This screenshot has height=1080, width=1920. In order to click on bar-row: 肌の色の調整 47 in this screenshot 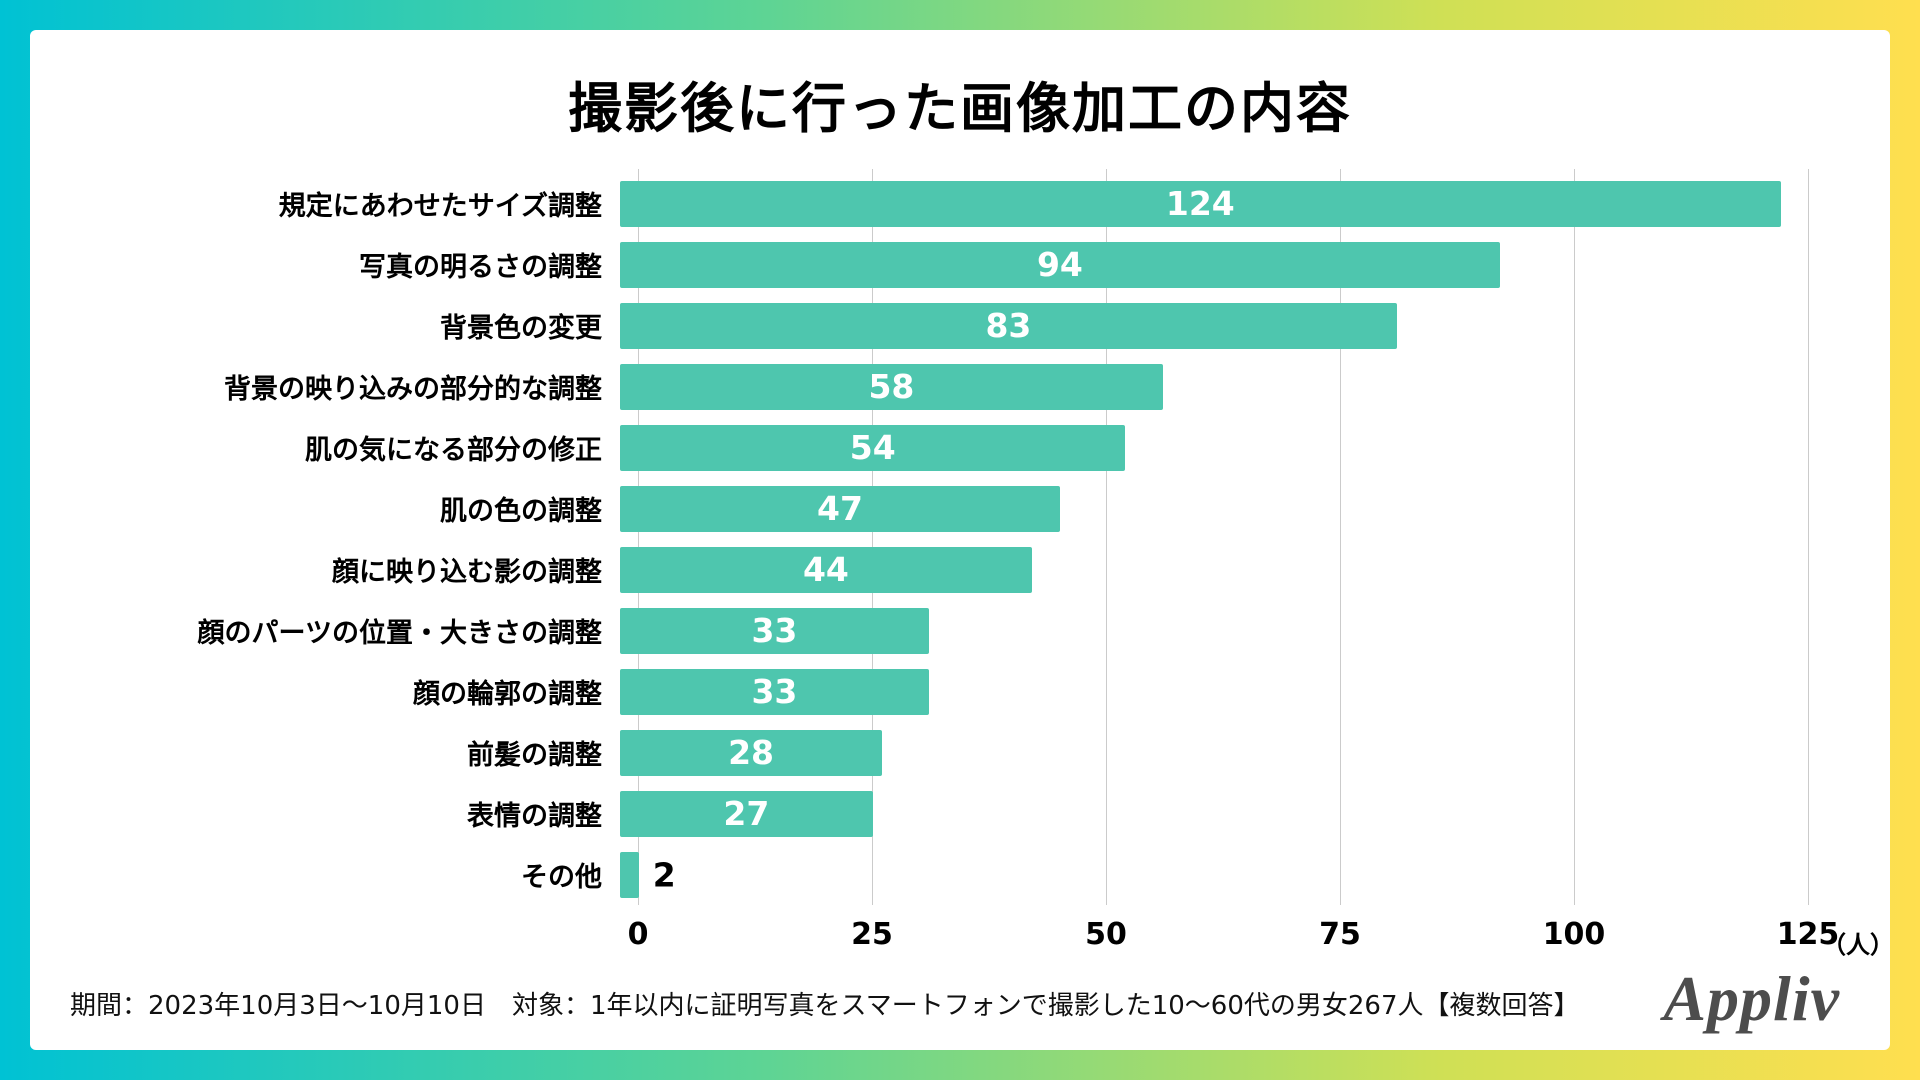, I will do `click(960, 508)`.